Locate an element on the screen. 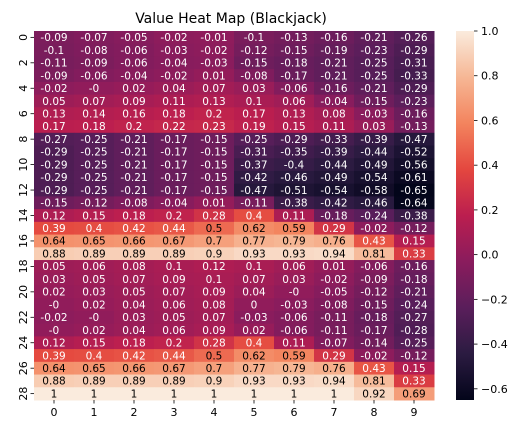 This screenshot has height=435, width=527. cell-value-label: -0.29 is located at coordinates (53, 165).